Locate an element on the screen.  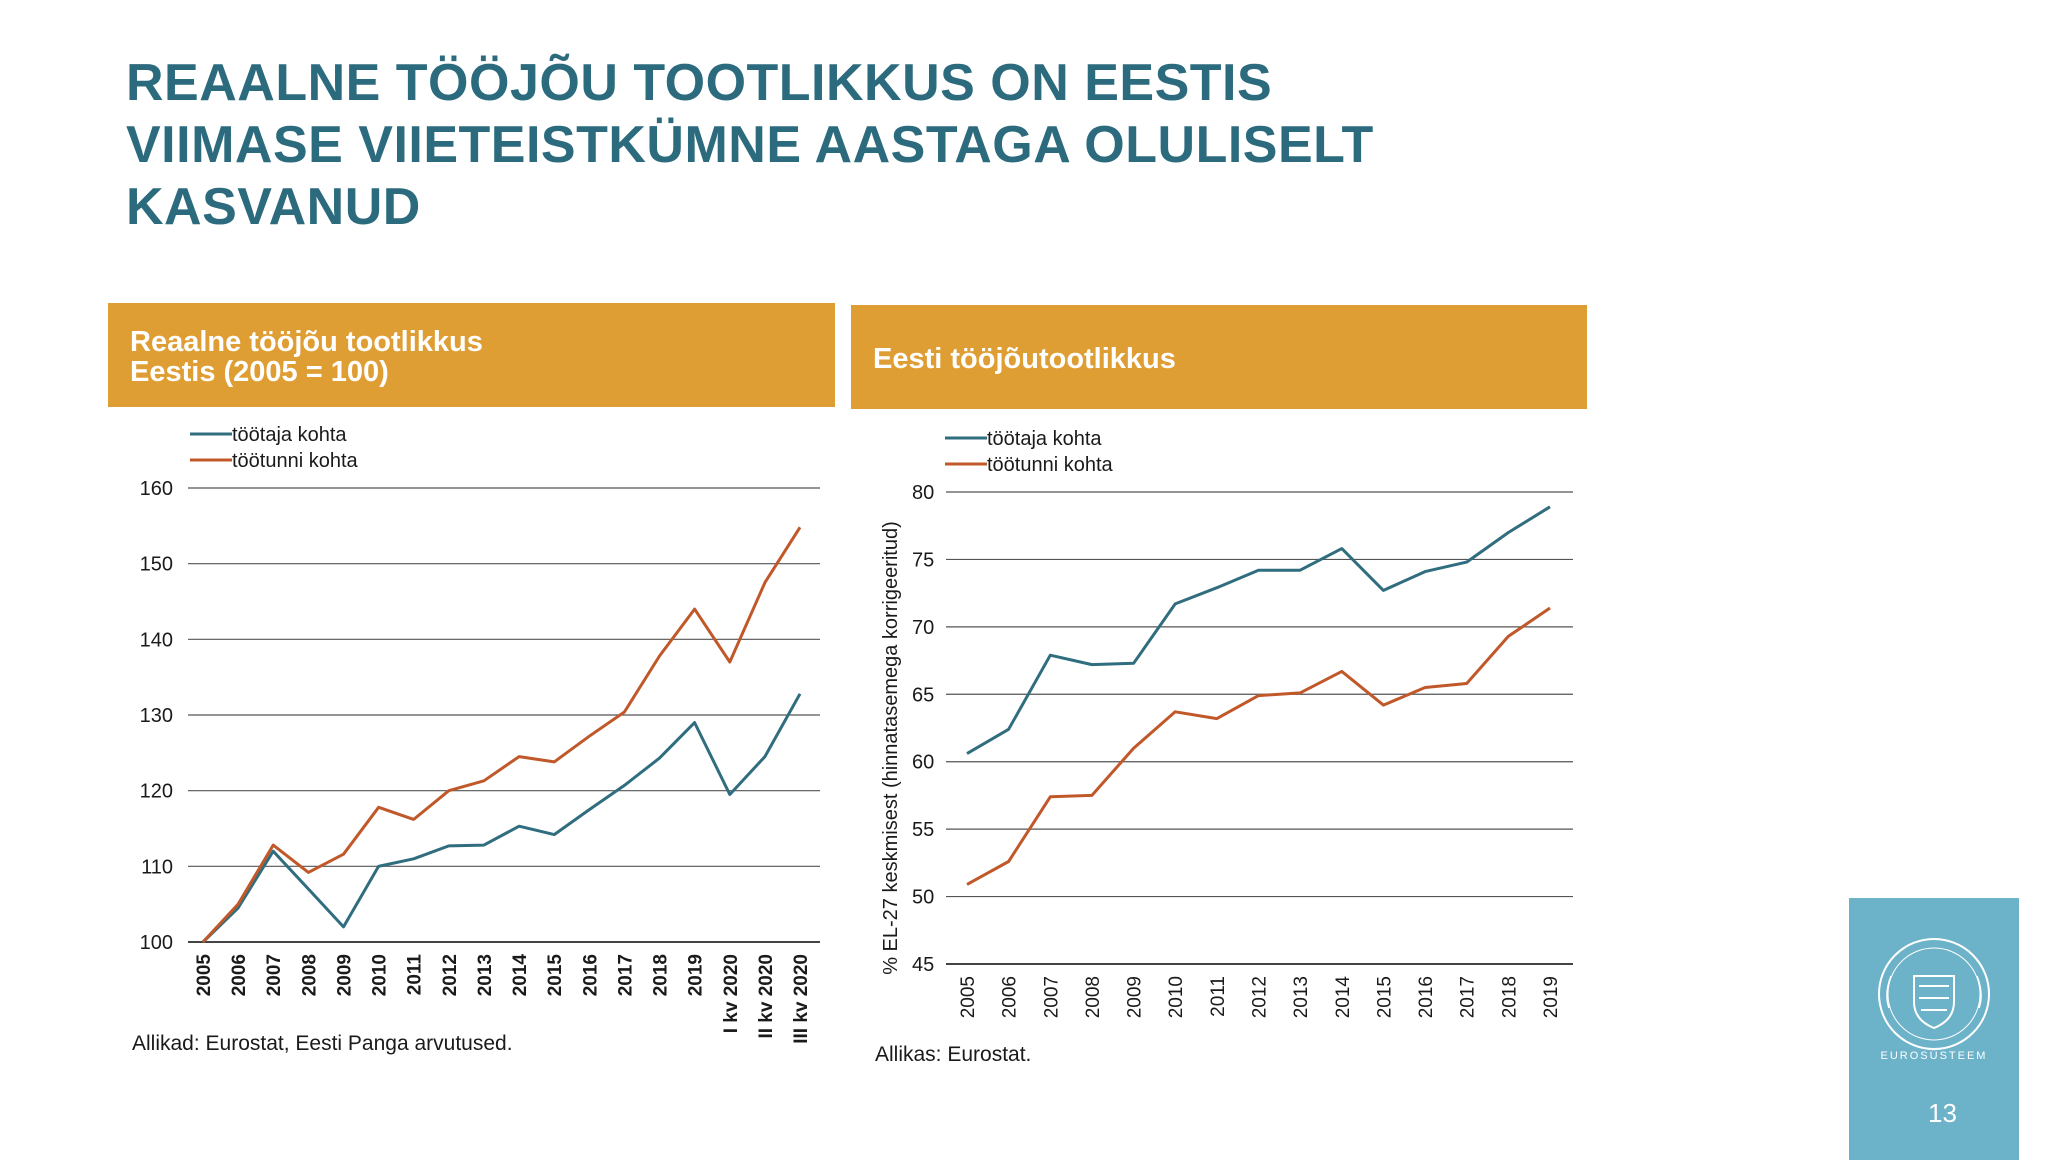
y-tick-label: 50 is located at coordinates (923, 898).